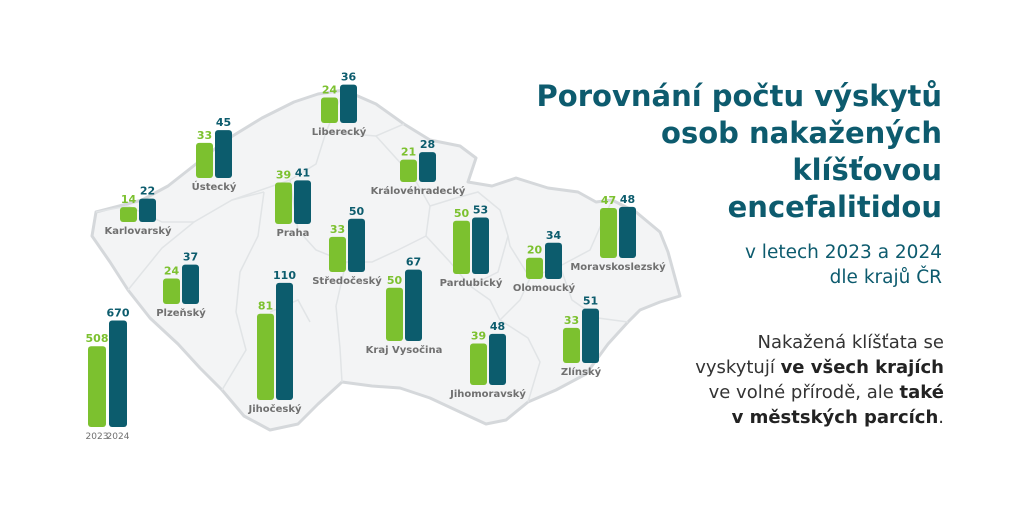 The image size is (1024, 512). What do you see at coordinates (223, 122) in the screenshot?
I see `data-label: 45` at bounding box center [223, 122].